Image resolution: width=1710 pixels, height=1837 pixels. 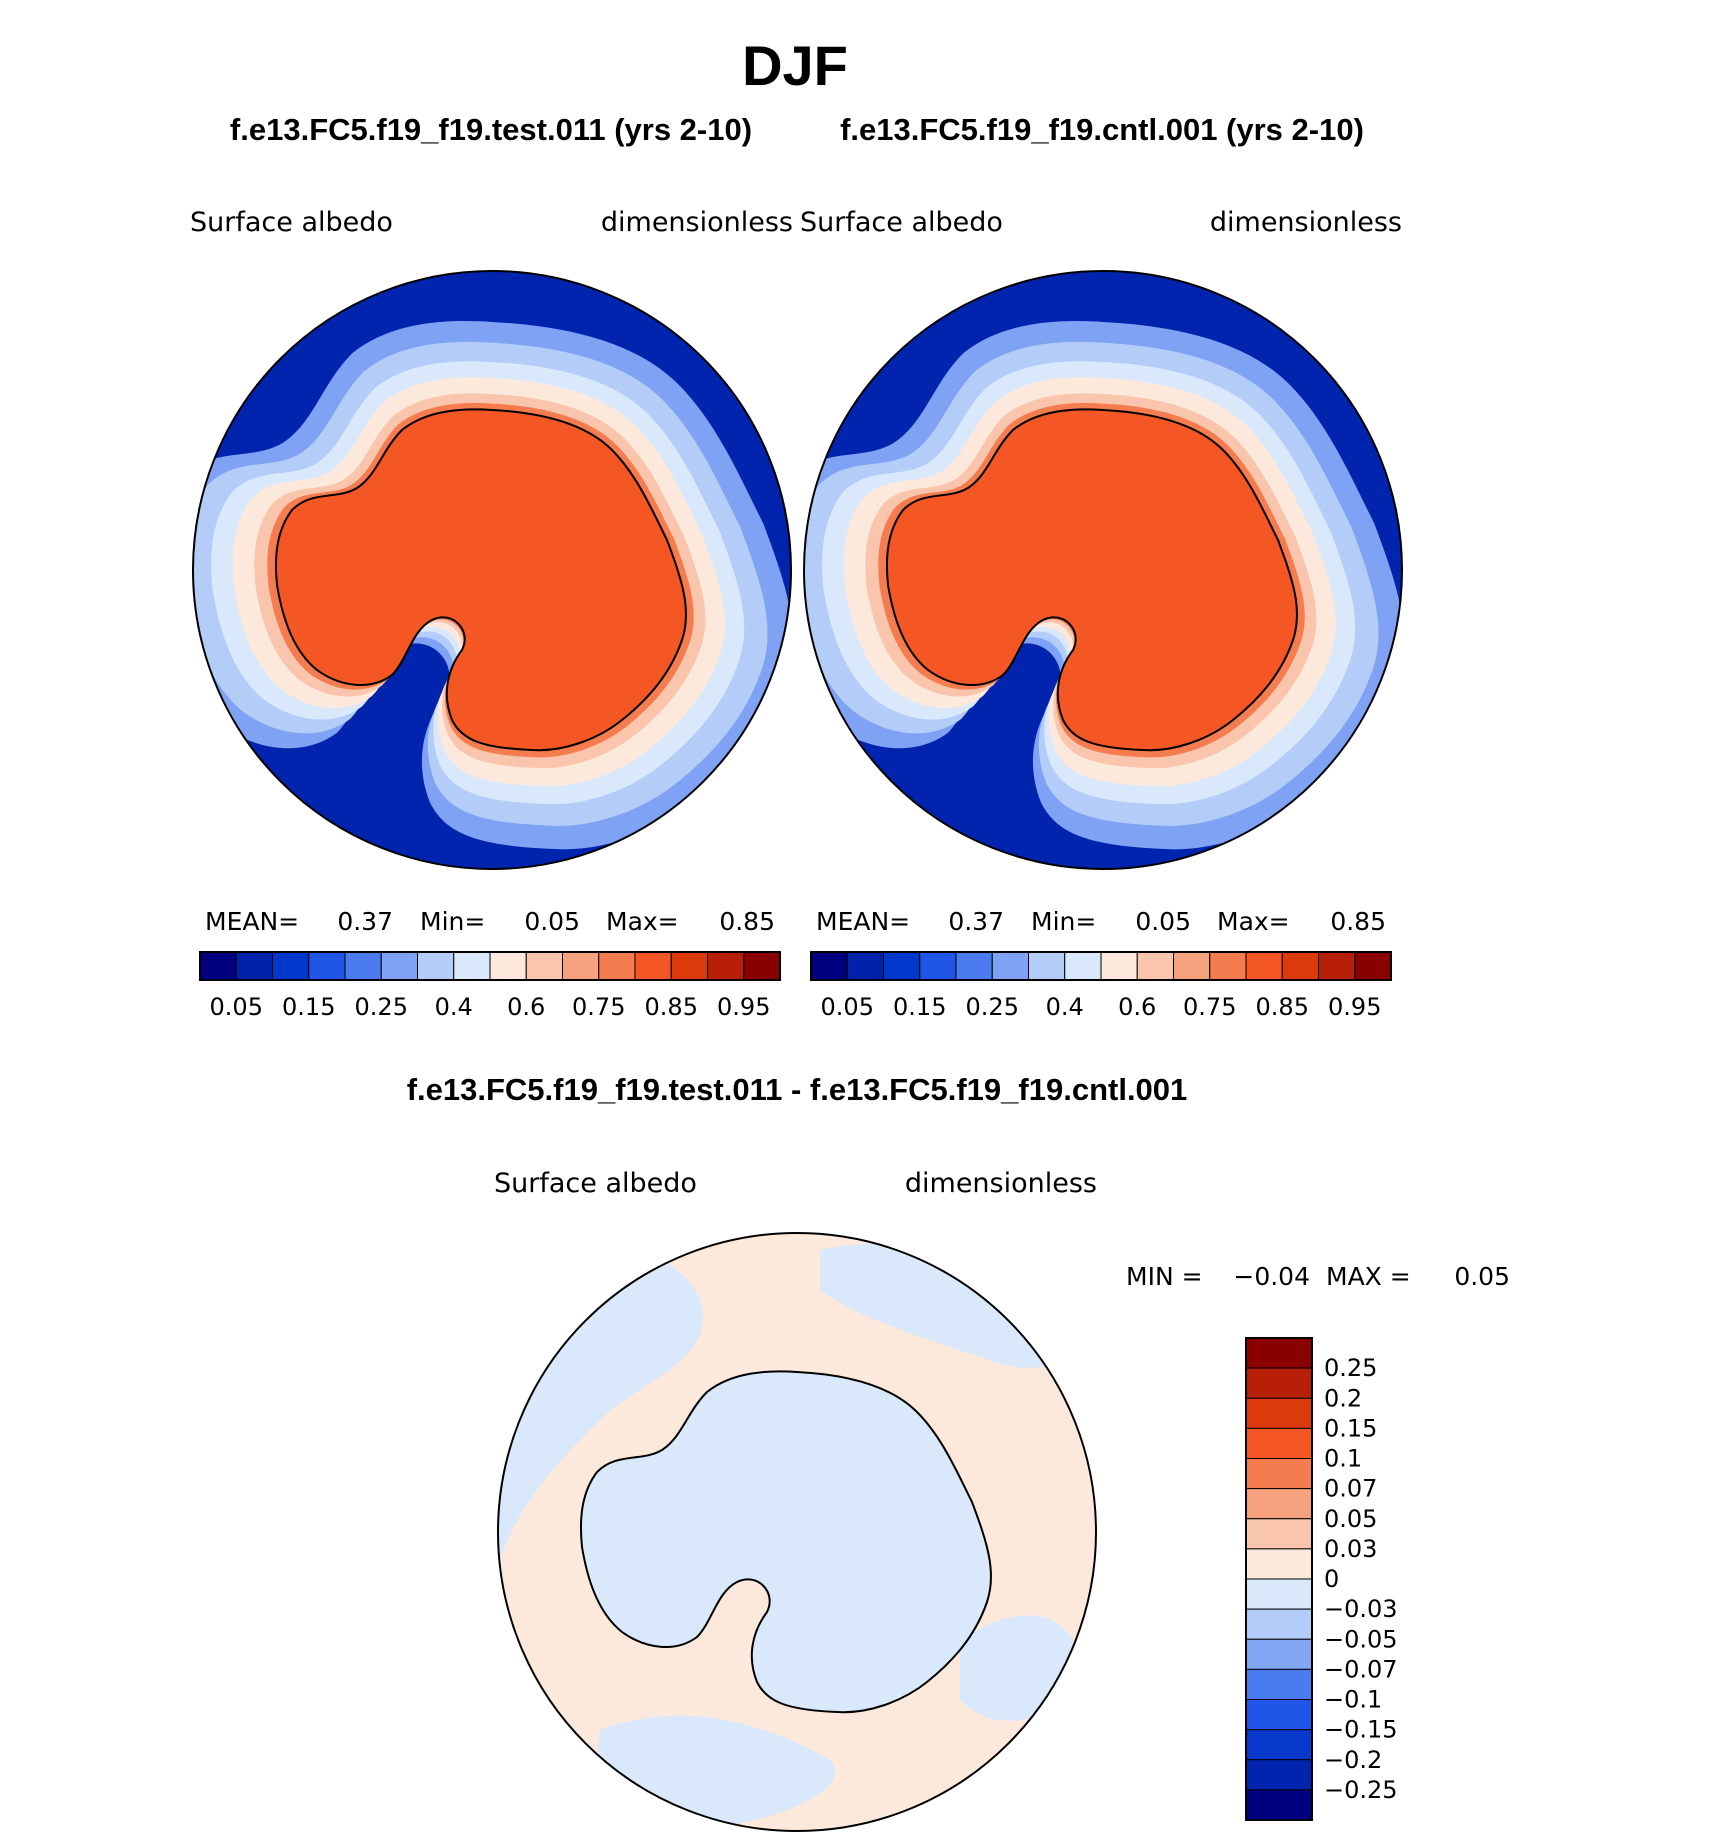 What do you see at coordinates (1102, 129) in the screenshot?
I see `panel-cntl-title: f.e13.FC5.f19_f19.cntl.001 (yrs 2-10)` at bounding box center [1102, 129].